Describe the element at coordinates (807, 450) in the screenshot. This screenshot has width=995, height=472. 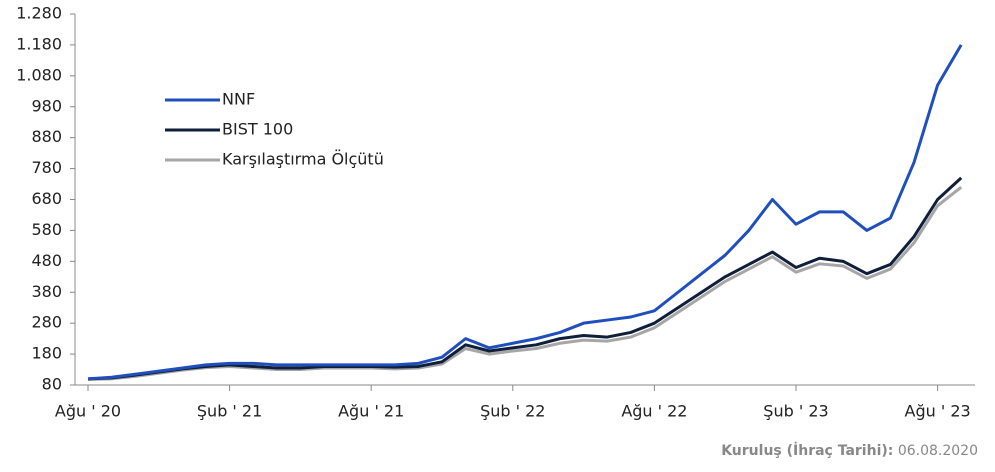
I see `footnote-label: Kuruluş (İhraç Tarihi):` at that location.